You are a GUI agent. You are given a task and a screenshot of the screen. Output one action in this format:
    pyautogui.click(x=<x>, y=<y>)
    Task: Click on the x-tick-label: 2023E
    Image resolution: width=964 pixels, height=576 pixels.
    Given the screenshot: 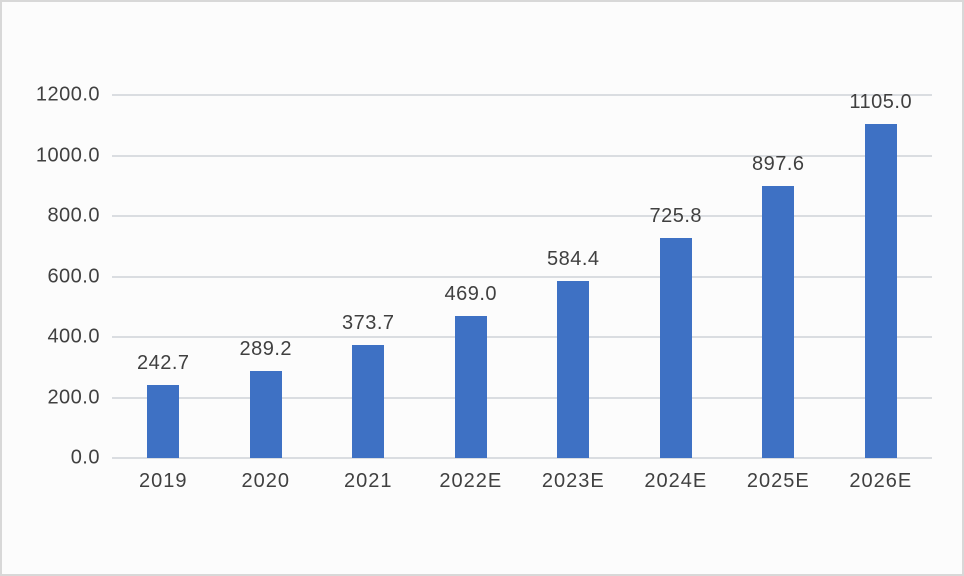 What is the action you would take?
    pyautogui.click(x=573, y=481)
    